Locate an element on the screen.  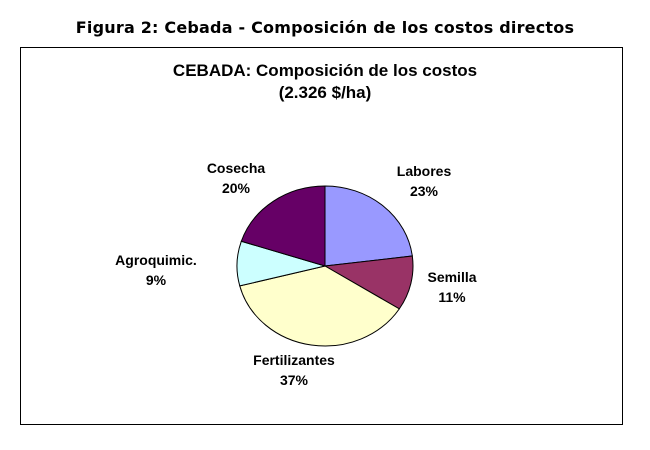
slice-label-cosecha: Cosecha is located at coordinates (236, 168).